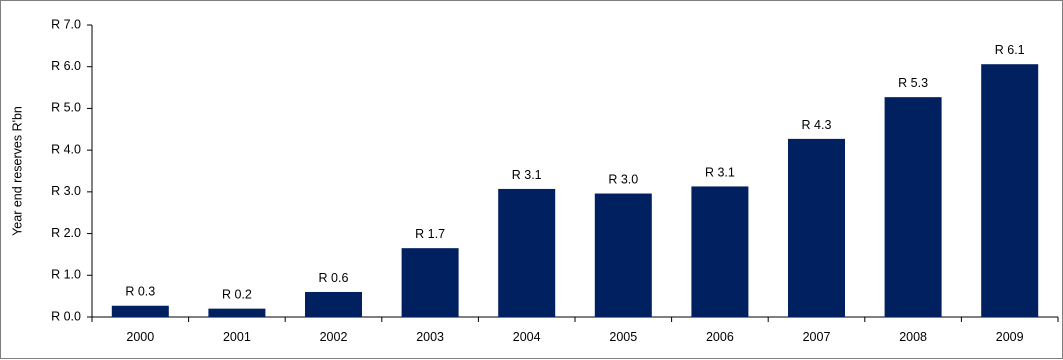 This screenshot has width=1063, height=360. What do you see at coordinates (237, 295) in the screenshot?
I see `data-label: R 0.2` at bounding box center [237, 295].